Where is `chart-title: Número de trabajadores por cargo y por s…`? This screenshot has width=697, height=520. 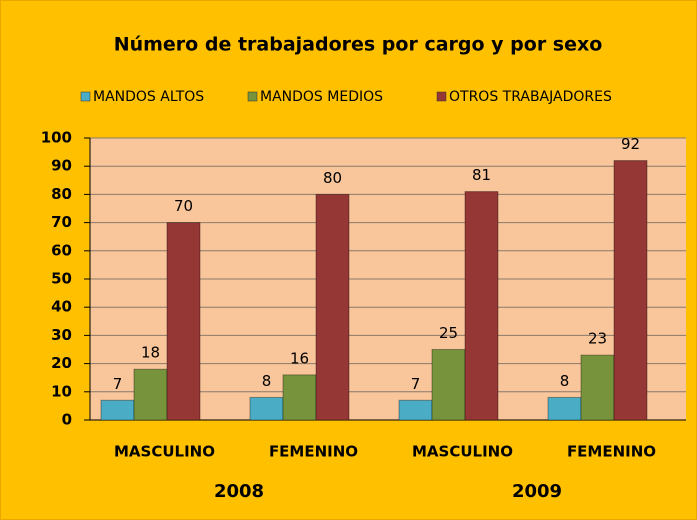 chart-title: Número de trabajadores por cargo y por s… is located at coordinates (358, 45).